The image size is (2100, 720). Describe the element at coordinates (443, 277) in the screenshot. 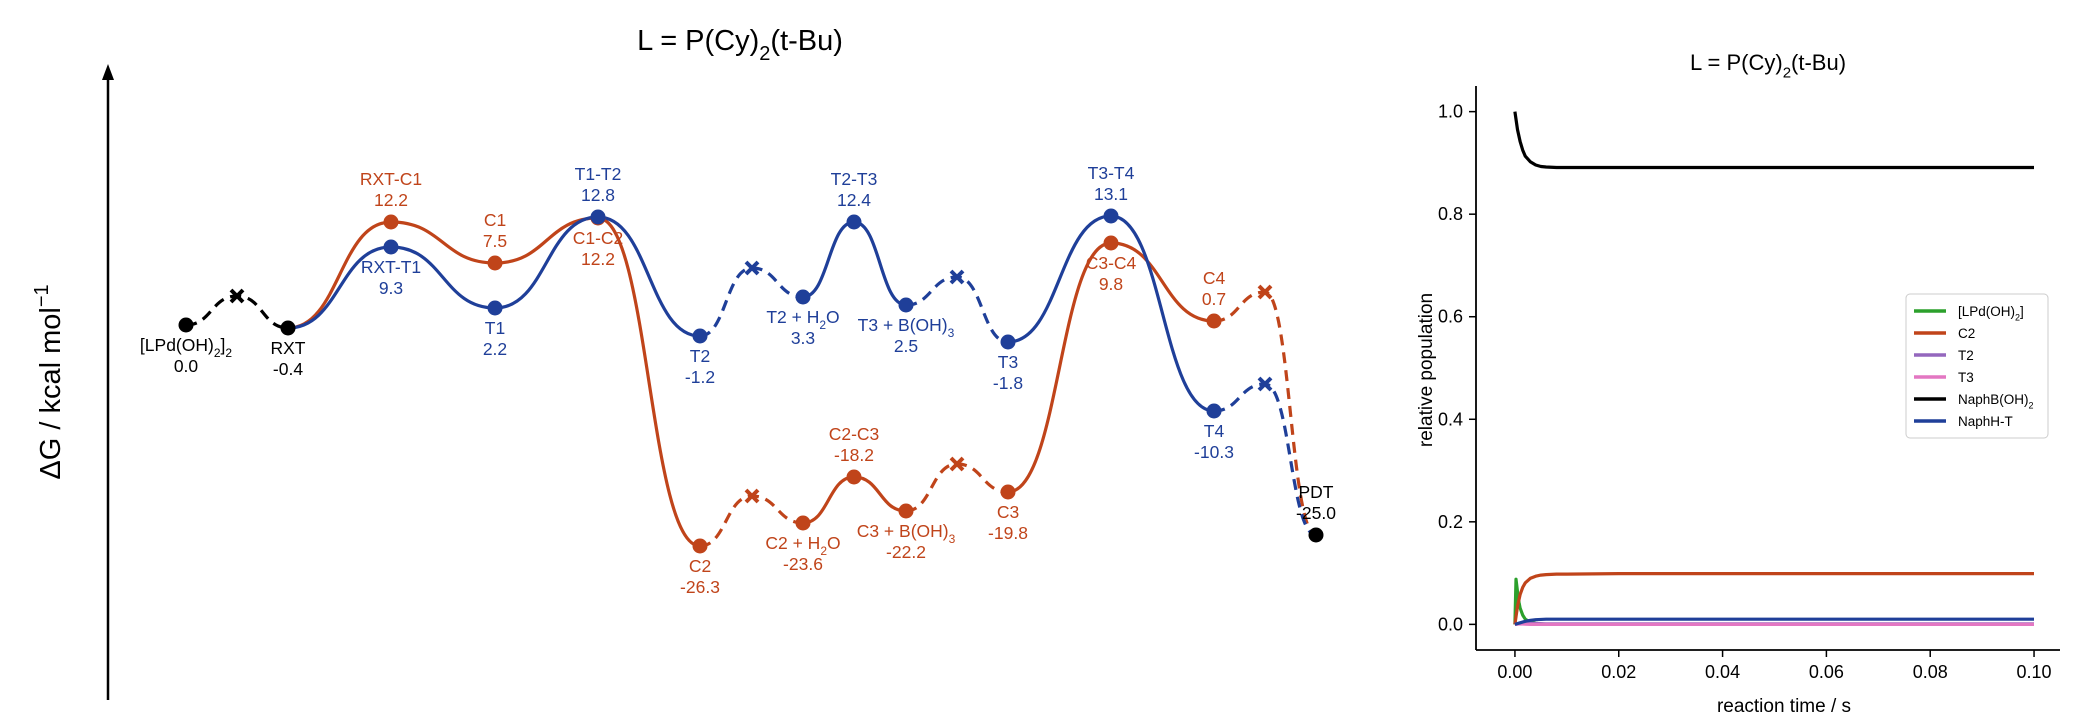

I see `profile-segment-rxt-t1-to-t1` at that location.